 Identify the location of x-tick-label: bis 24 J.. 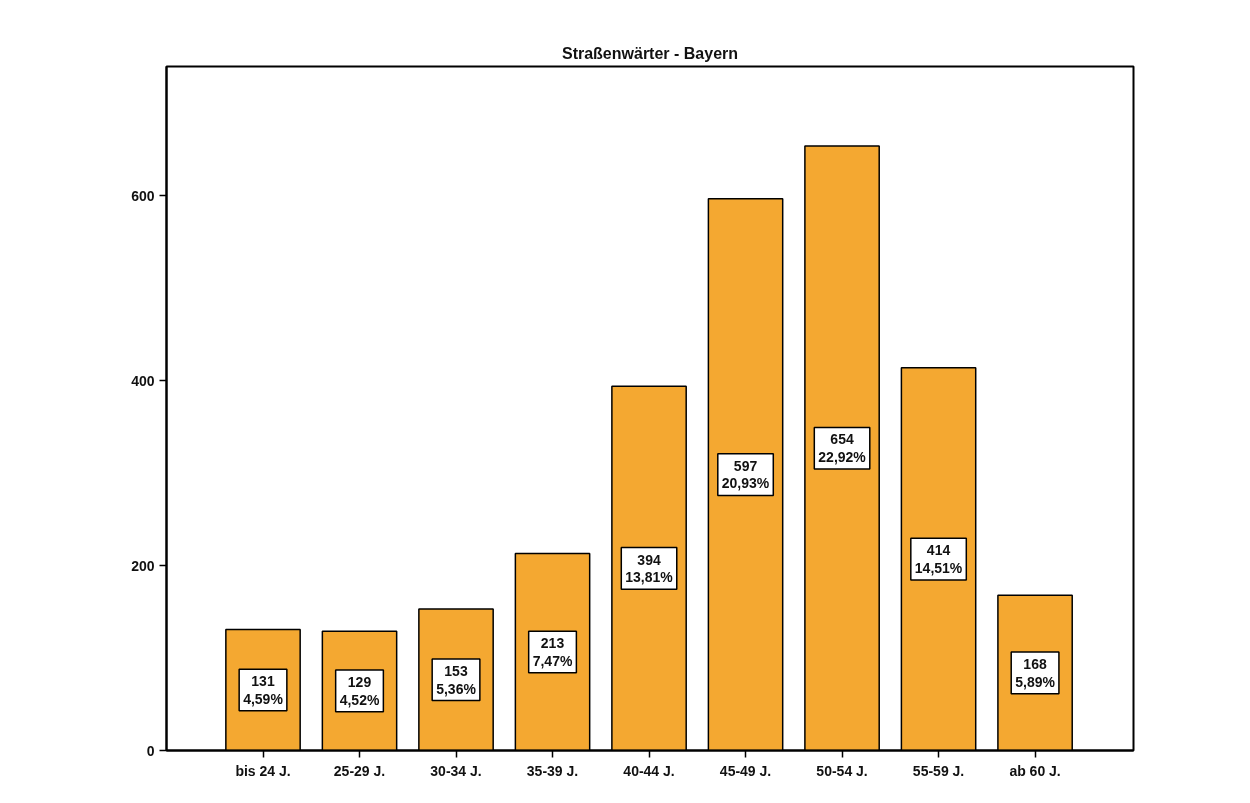
(263, 770).